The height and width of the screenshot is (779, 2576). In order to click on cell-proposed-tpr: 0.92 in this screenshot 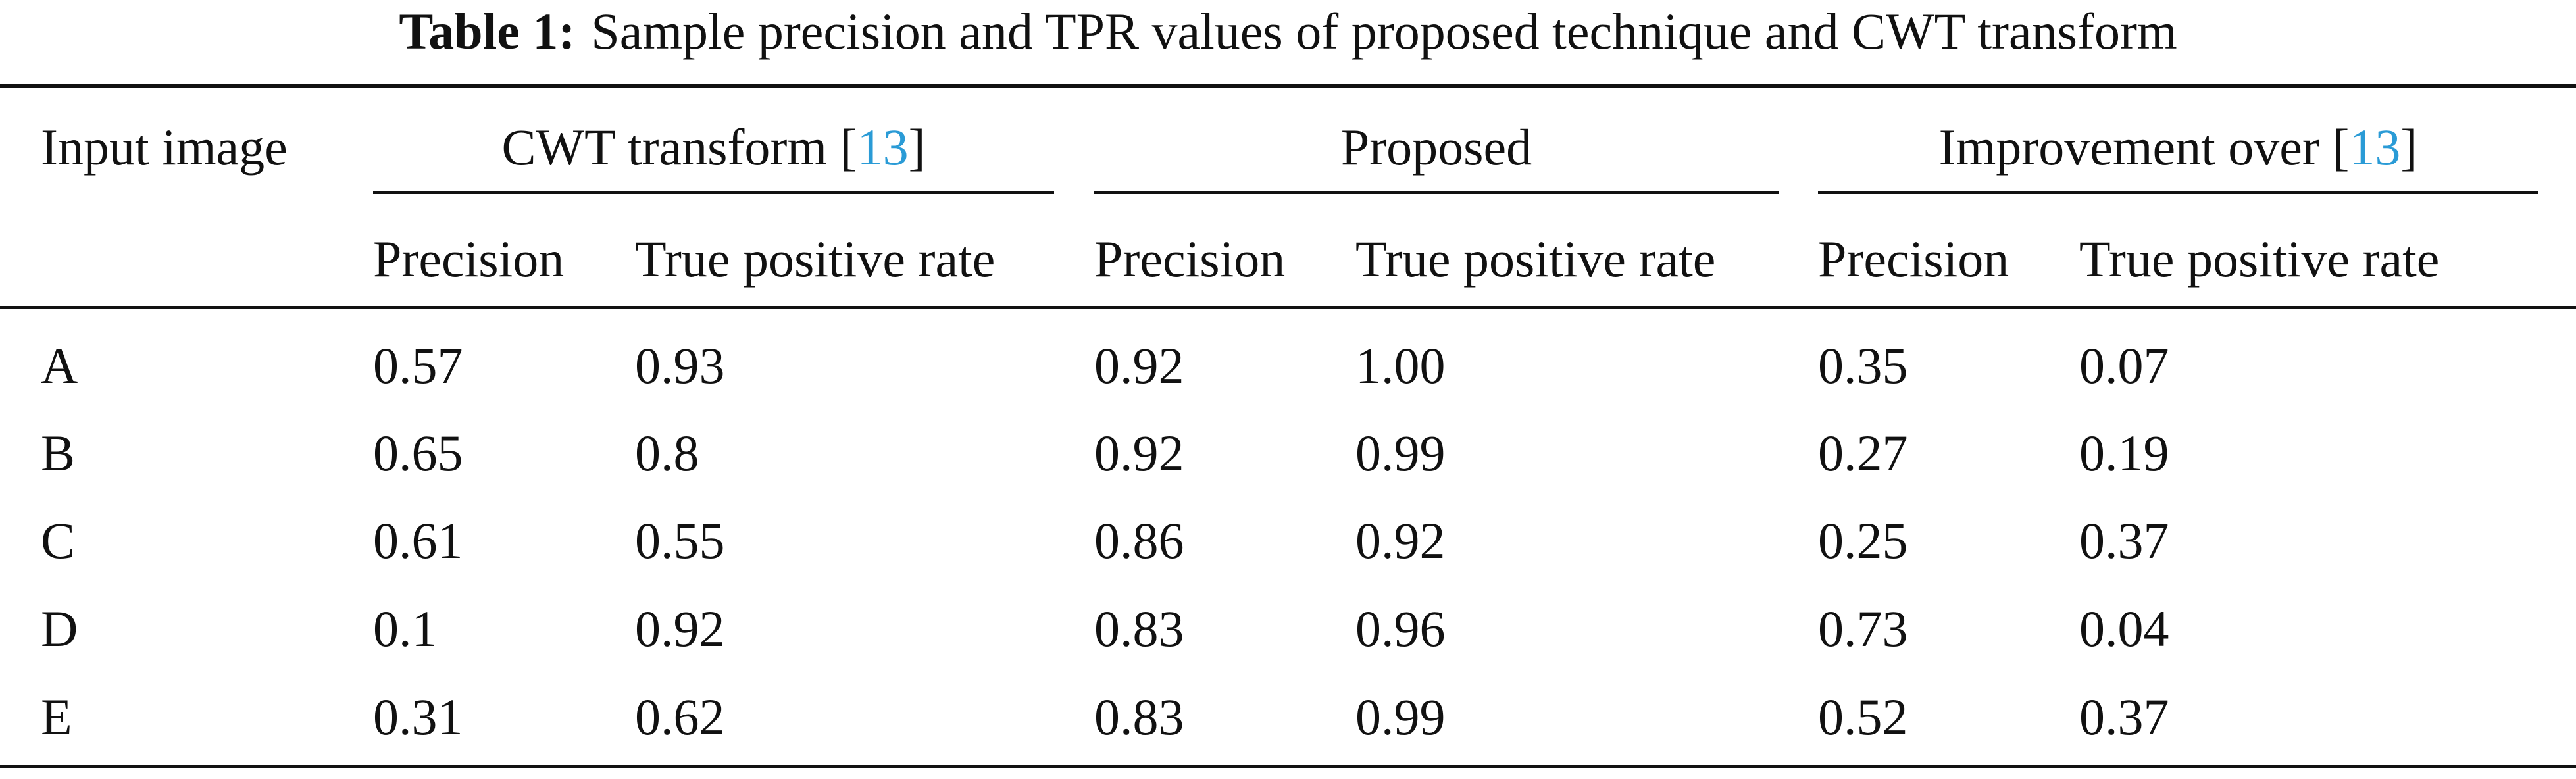, I will do `click(1400, 540)`.